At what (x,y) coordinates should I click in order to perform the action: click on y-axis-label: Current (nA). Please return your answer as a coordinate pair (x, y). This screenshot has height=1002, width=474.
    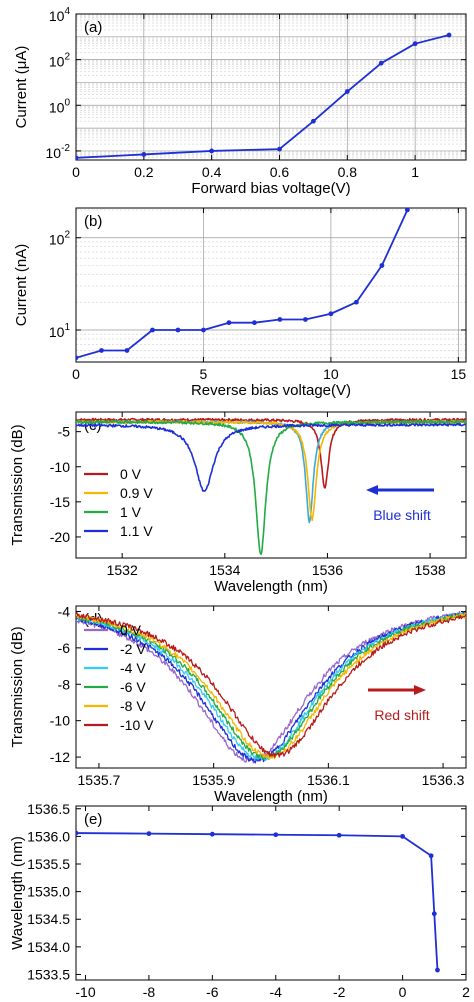
    Looking at the image, I should click on (21, 285).